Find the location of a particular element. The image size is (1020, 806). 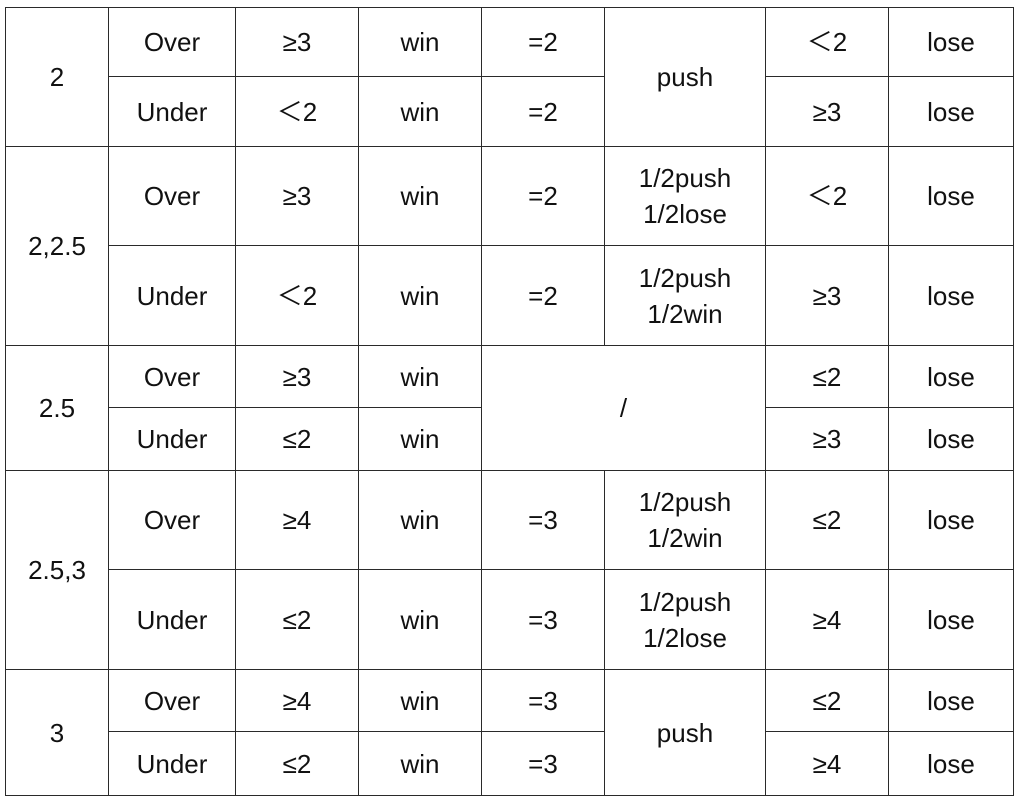

mid-merged-cell: / is located at coordinates (623, 408).